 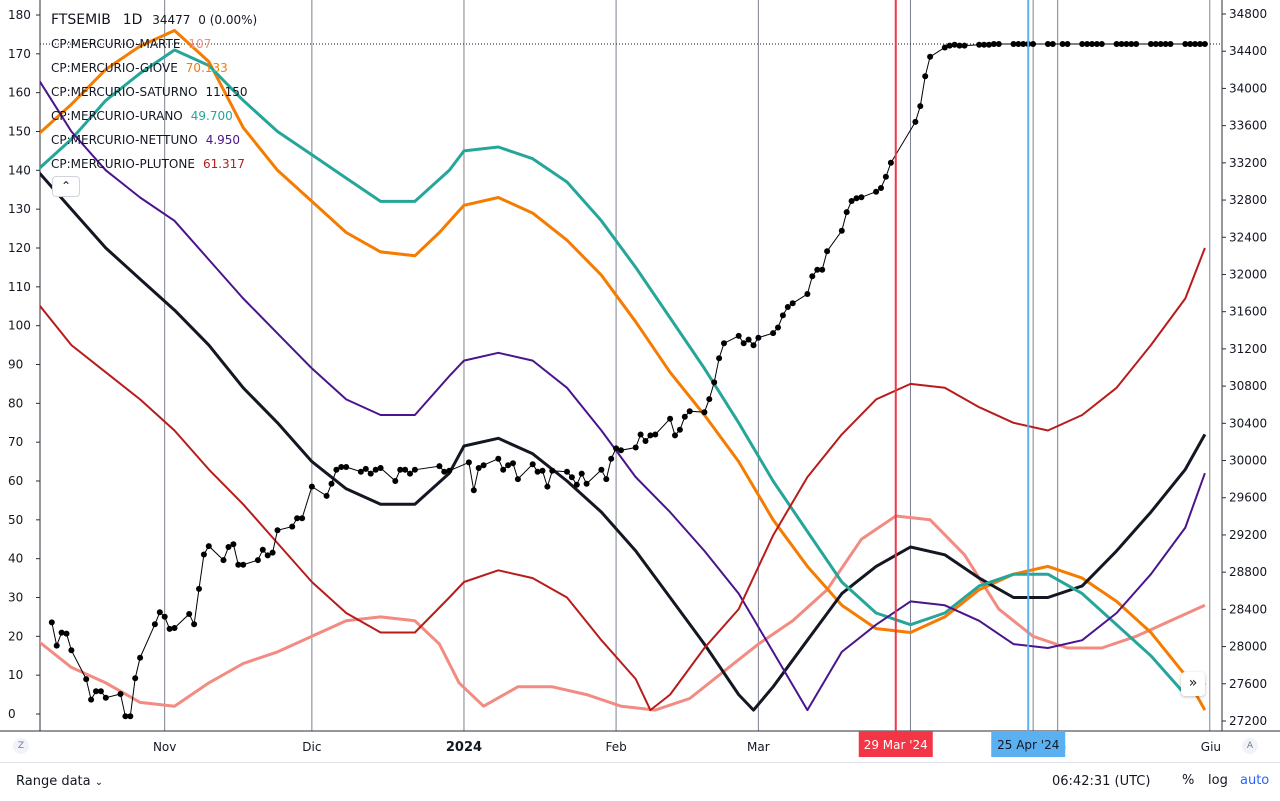 I want to click on chevron-up-icon: ⌃, so click(x=66, y=186).